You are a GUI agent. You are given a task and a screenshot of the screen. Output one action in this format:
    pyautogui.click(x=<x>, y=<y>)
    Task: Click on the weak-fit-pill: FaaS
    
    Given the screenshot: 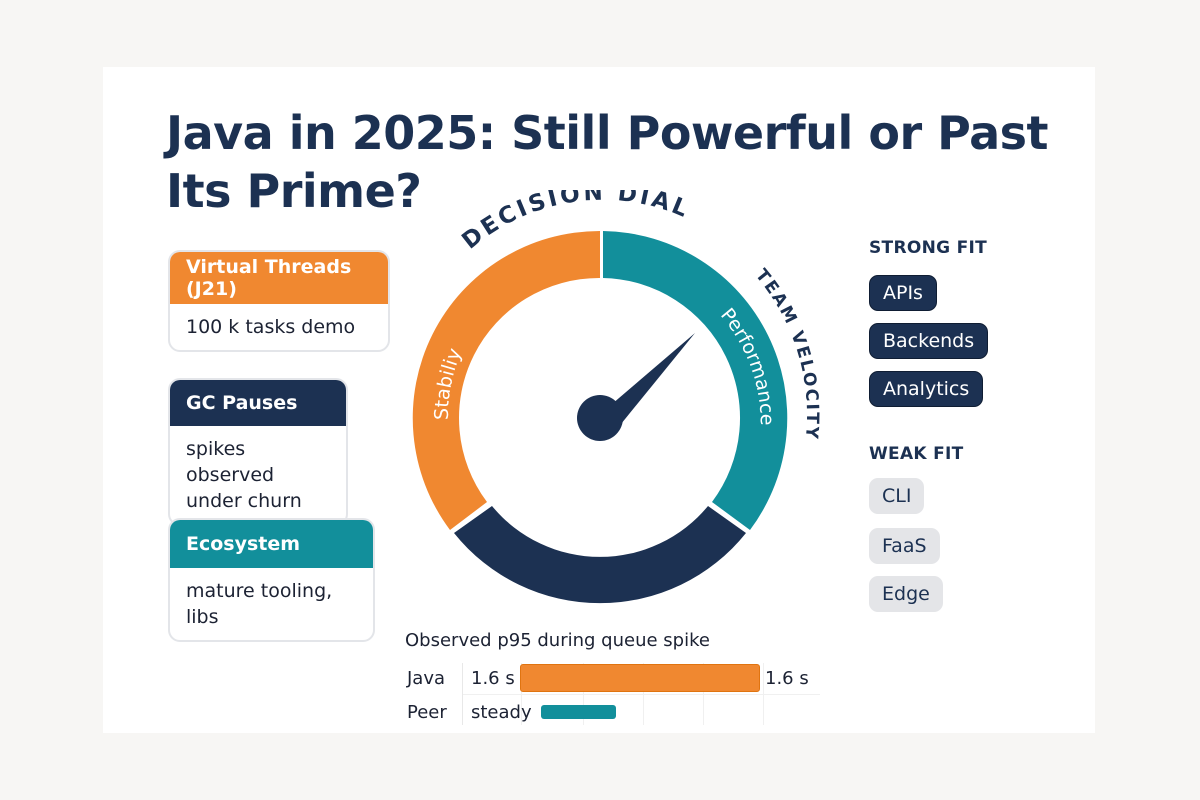 What is the action you would take?
    pyautogui.click(x=904, y=546)
    